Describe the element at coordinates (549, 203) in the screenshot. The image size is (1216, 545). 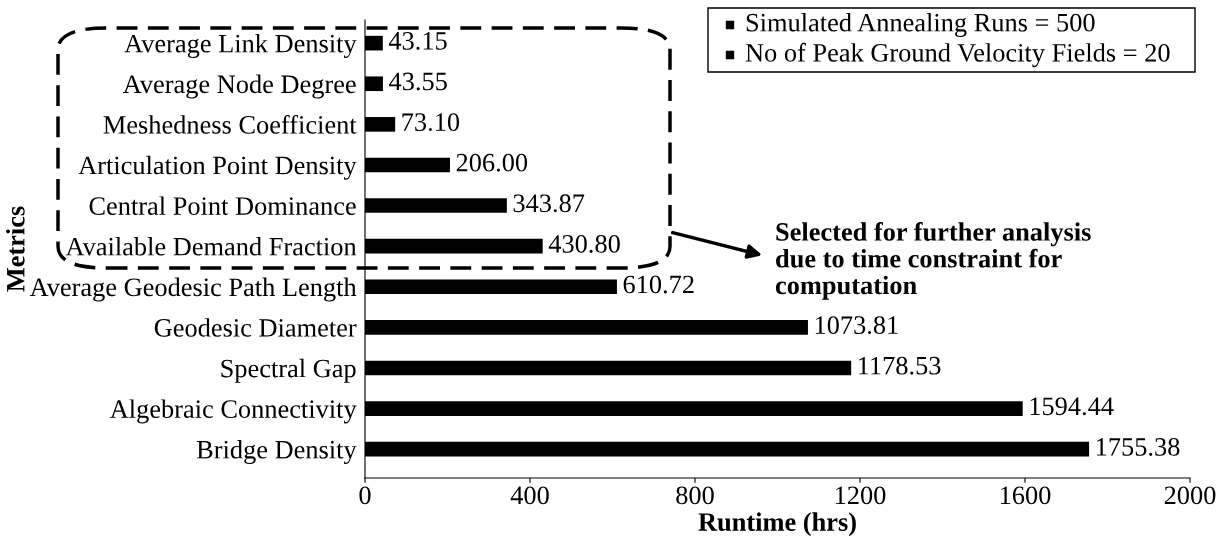
I see `data-label: 343.87` at that location.